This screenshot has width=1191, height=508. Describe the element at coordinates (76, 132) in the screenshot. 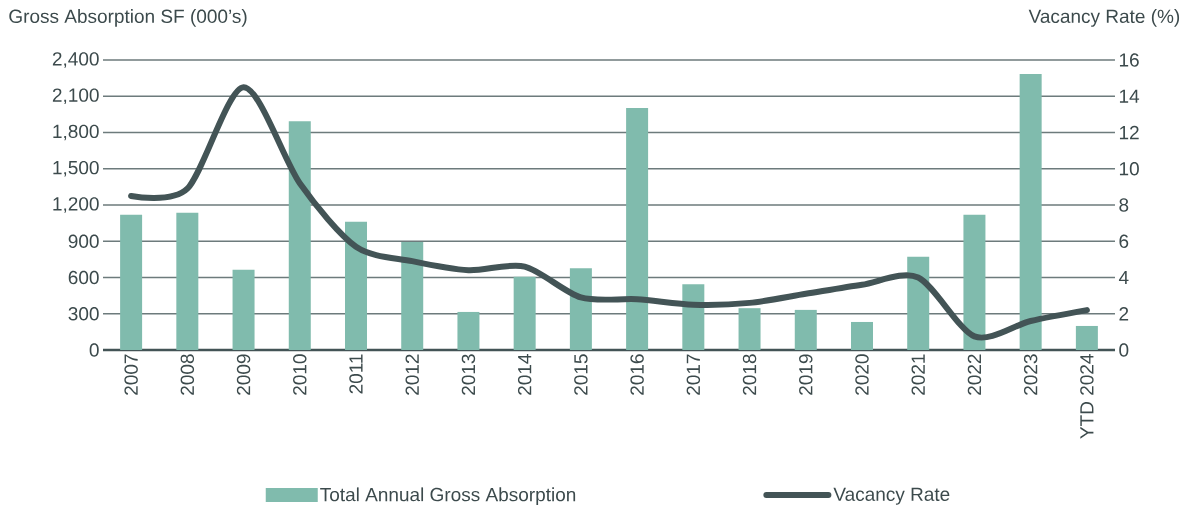

I see `y-tick-label: 1,800` at that location.